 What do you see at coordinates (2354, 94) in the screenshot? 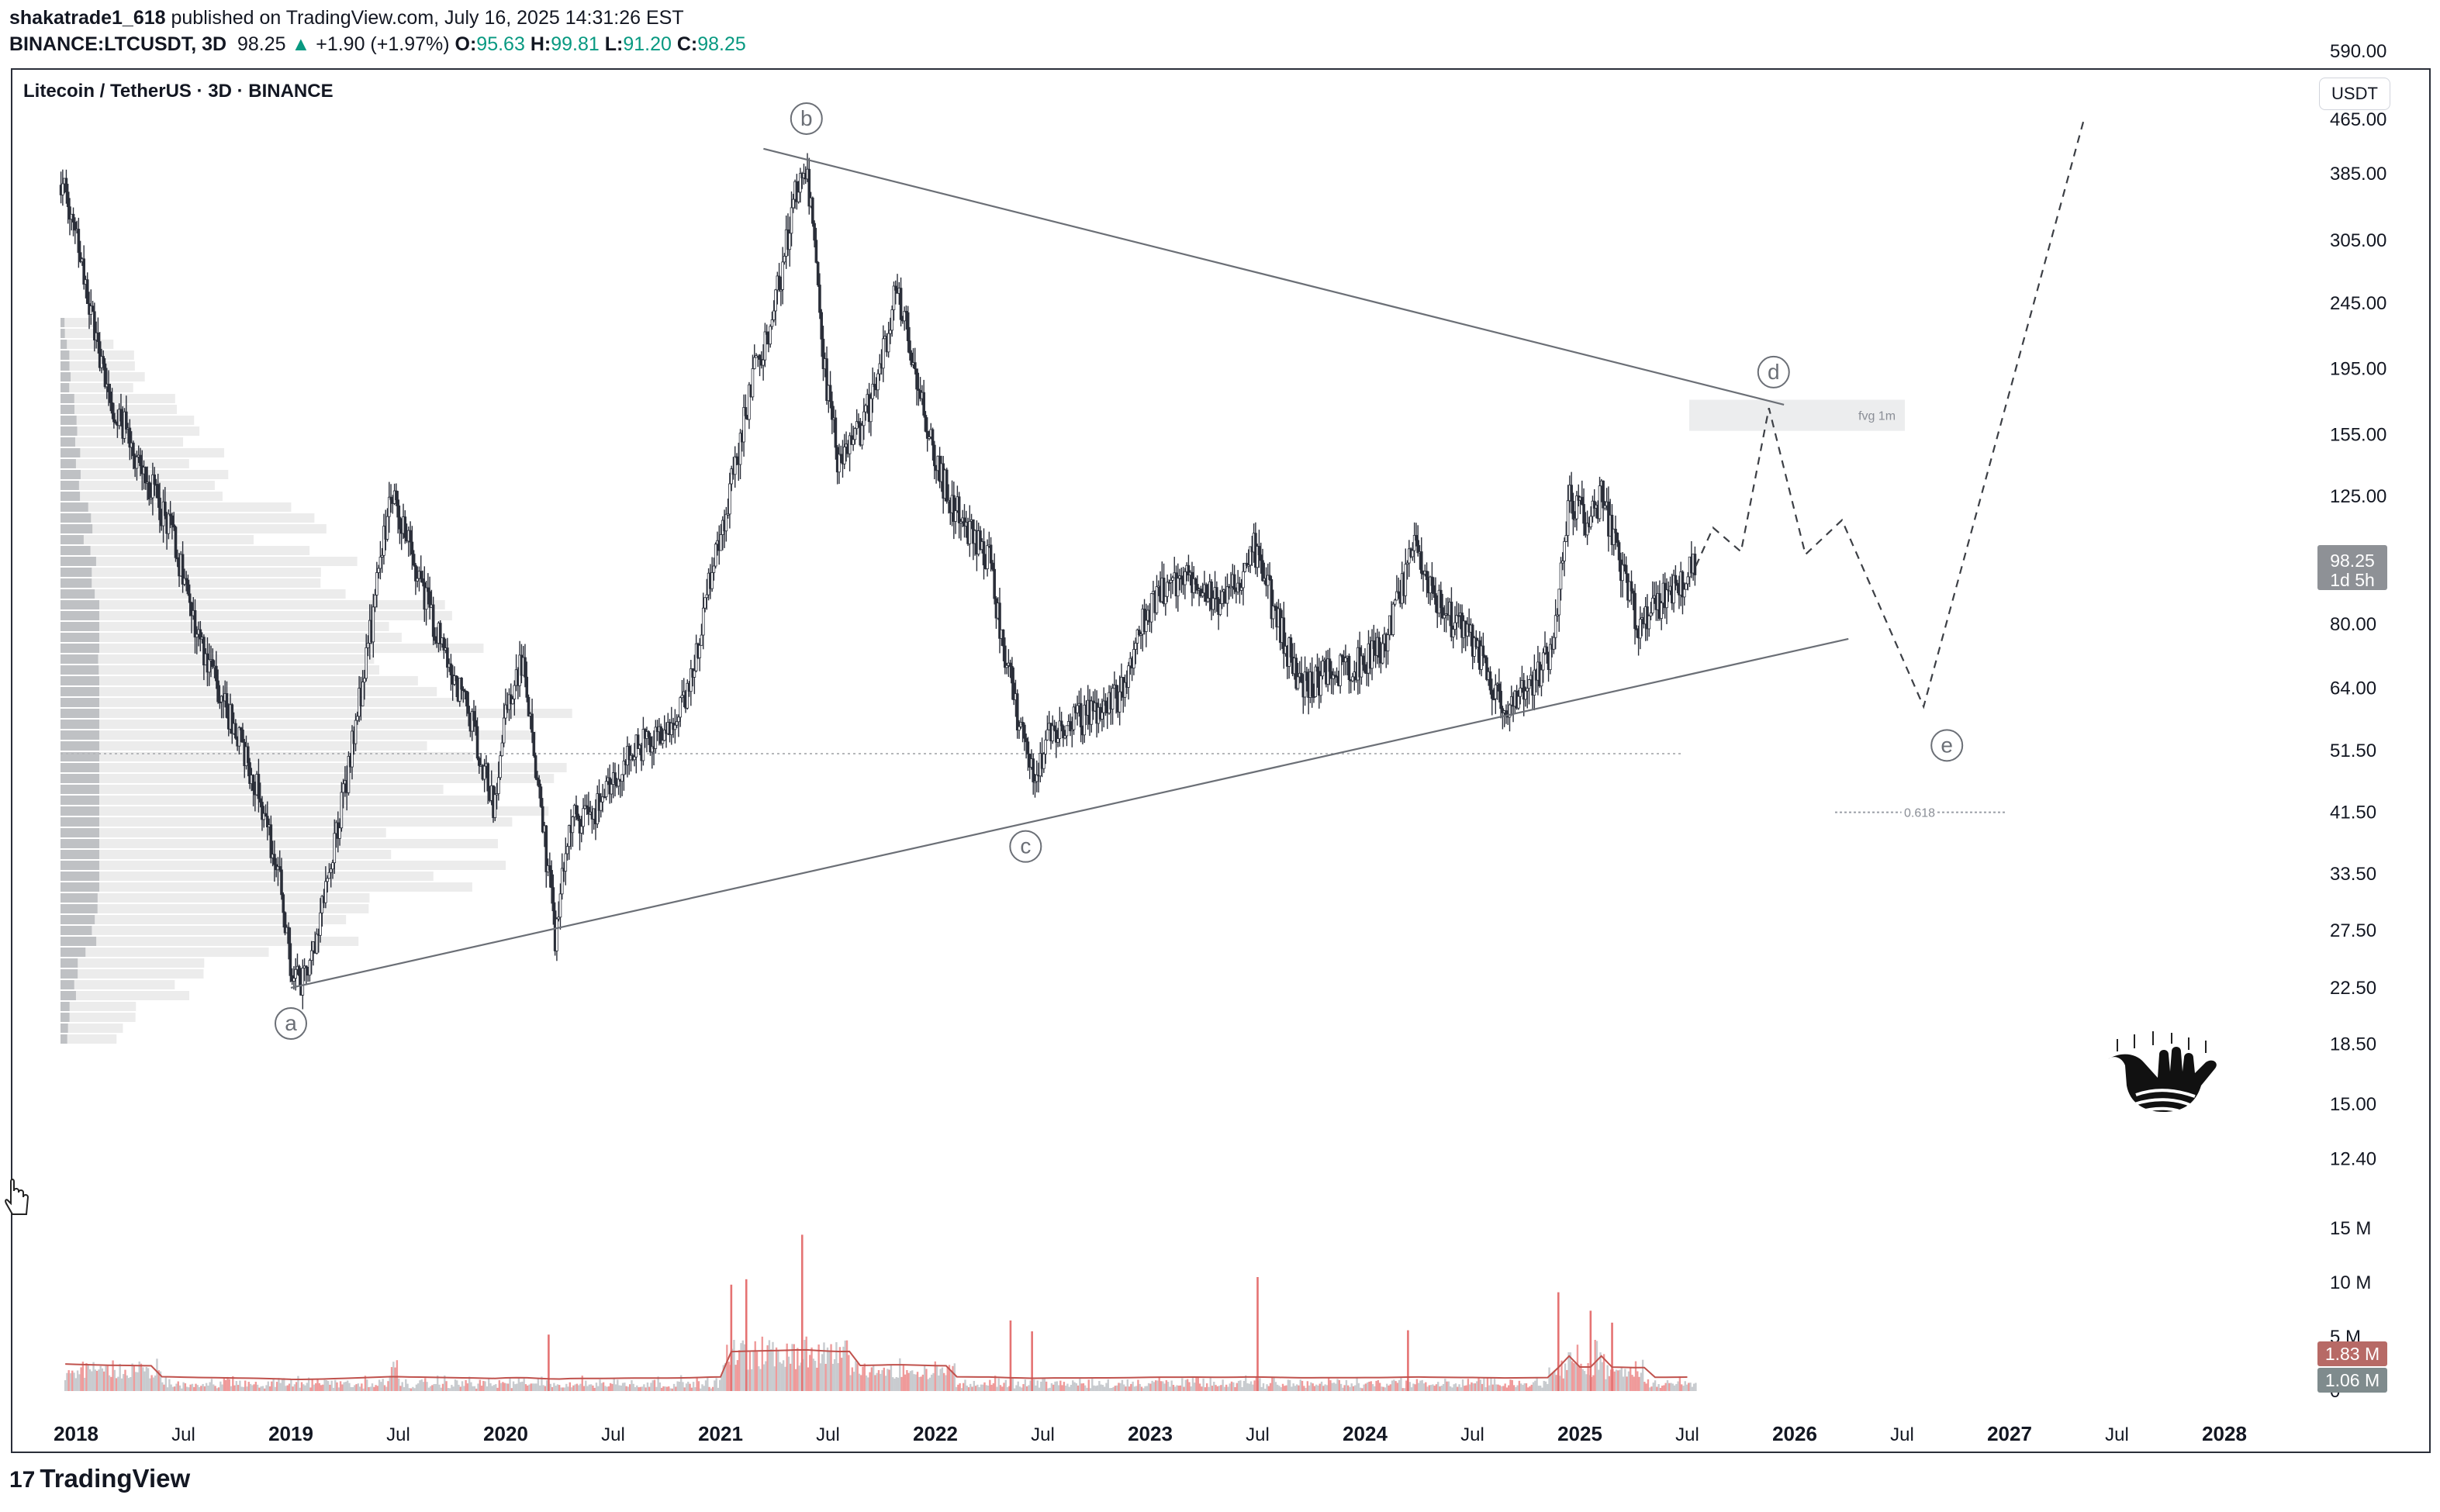
I see `currency-button: USDT` at bounding box center [2354, 94].